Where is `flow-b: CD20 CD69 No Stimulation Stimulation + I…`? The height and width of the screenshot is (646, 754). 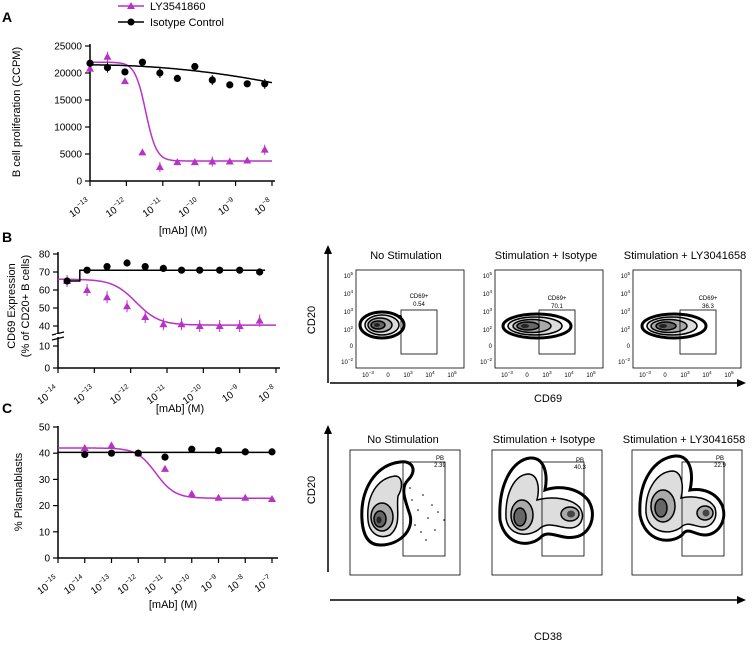 flow-b: CD20 CD69 No Stimulation Stimulation + I… is located at coordinates (526, 325).